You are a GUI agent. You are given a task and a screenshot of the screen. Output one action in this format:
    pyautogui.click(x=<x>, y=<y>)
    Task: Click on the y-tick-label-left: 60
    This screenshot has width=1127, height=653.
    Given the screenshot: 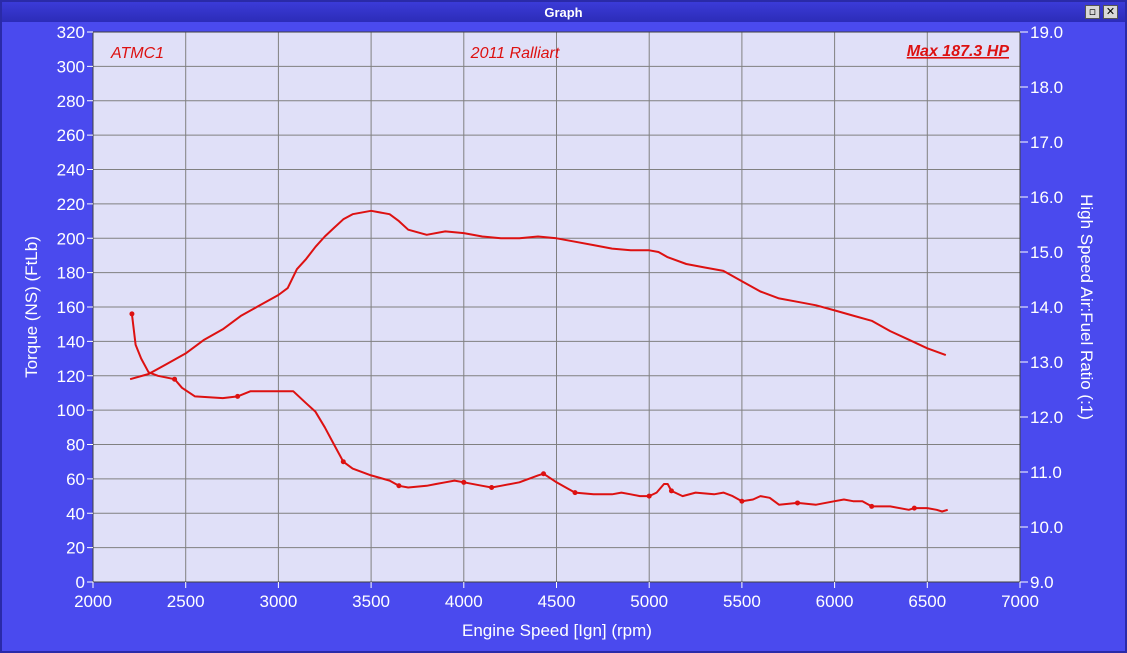 What is the action you would take?
    pyautogui.click(x=75, y=479)
    